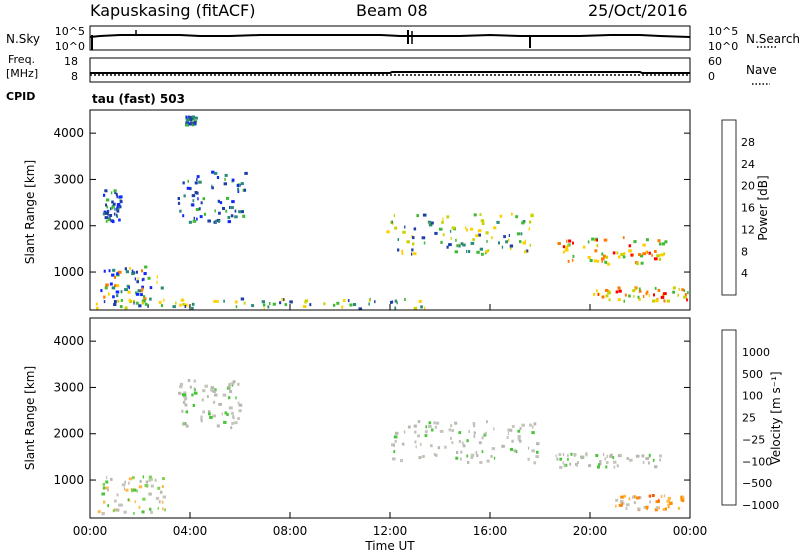 This screenshot has height=558, width=800. I want to click on power-ylabel: Slant Range [km], so click(30, 212).